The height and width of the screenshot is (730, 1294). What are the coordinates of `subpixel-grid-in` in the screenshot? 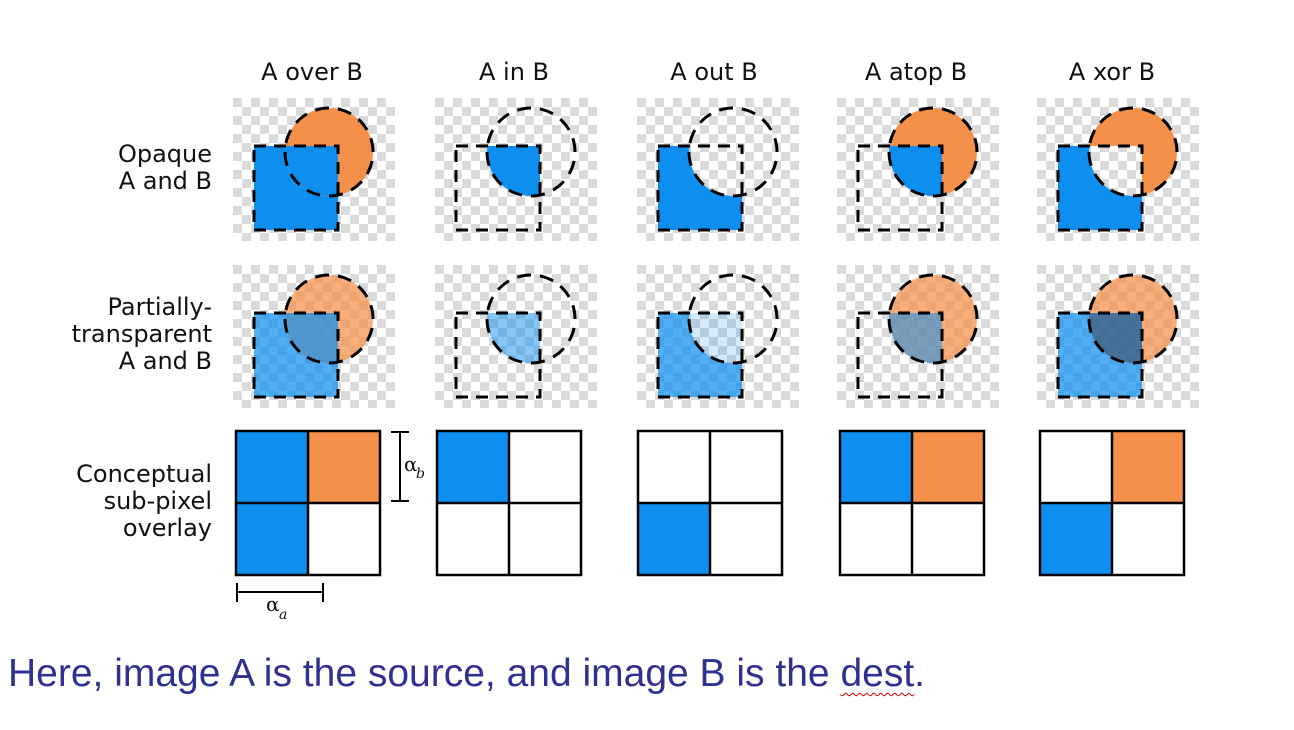 It's located at (509, 503).